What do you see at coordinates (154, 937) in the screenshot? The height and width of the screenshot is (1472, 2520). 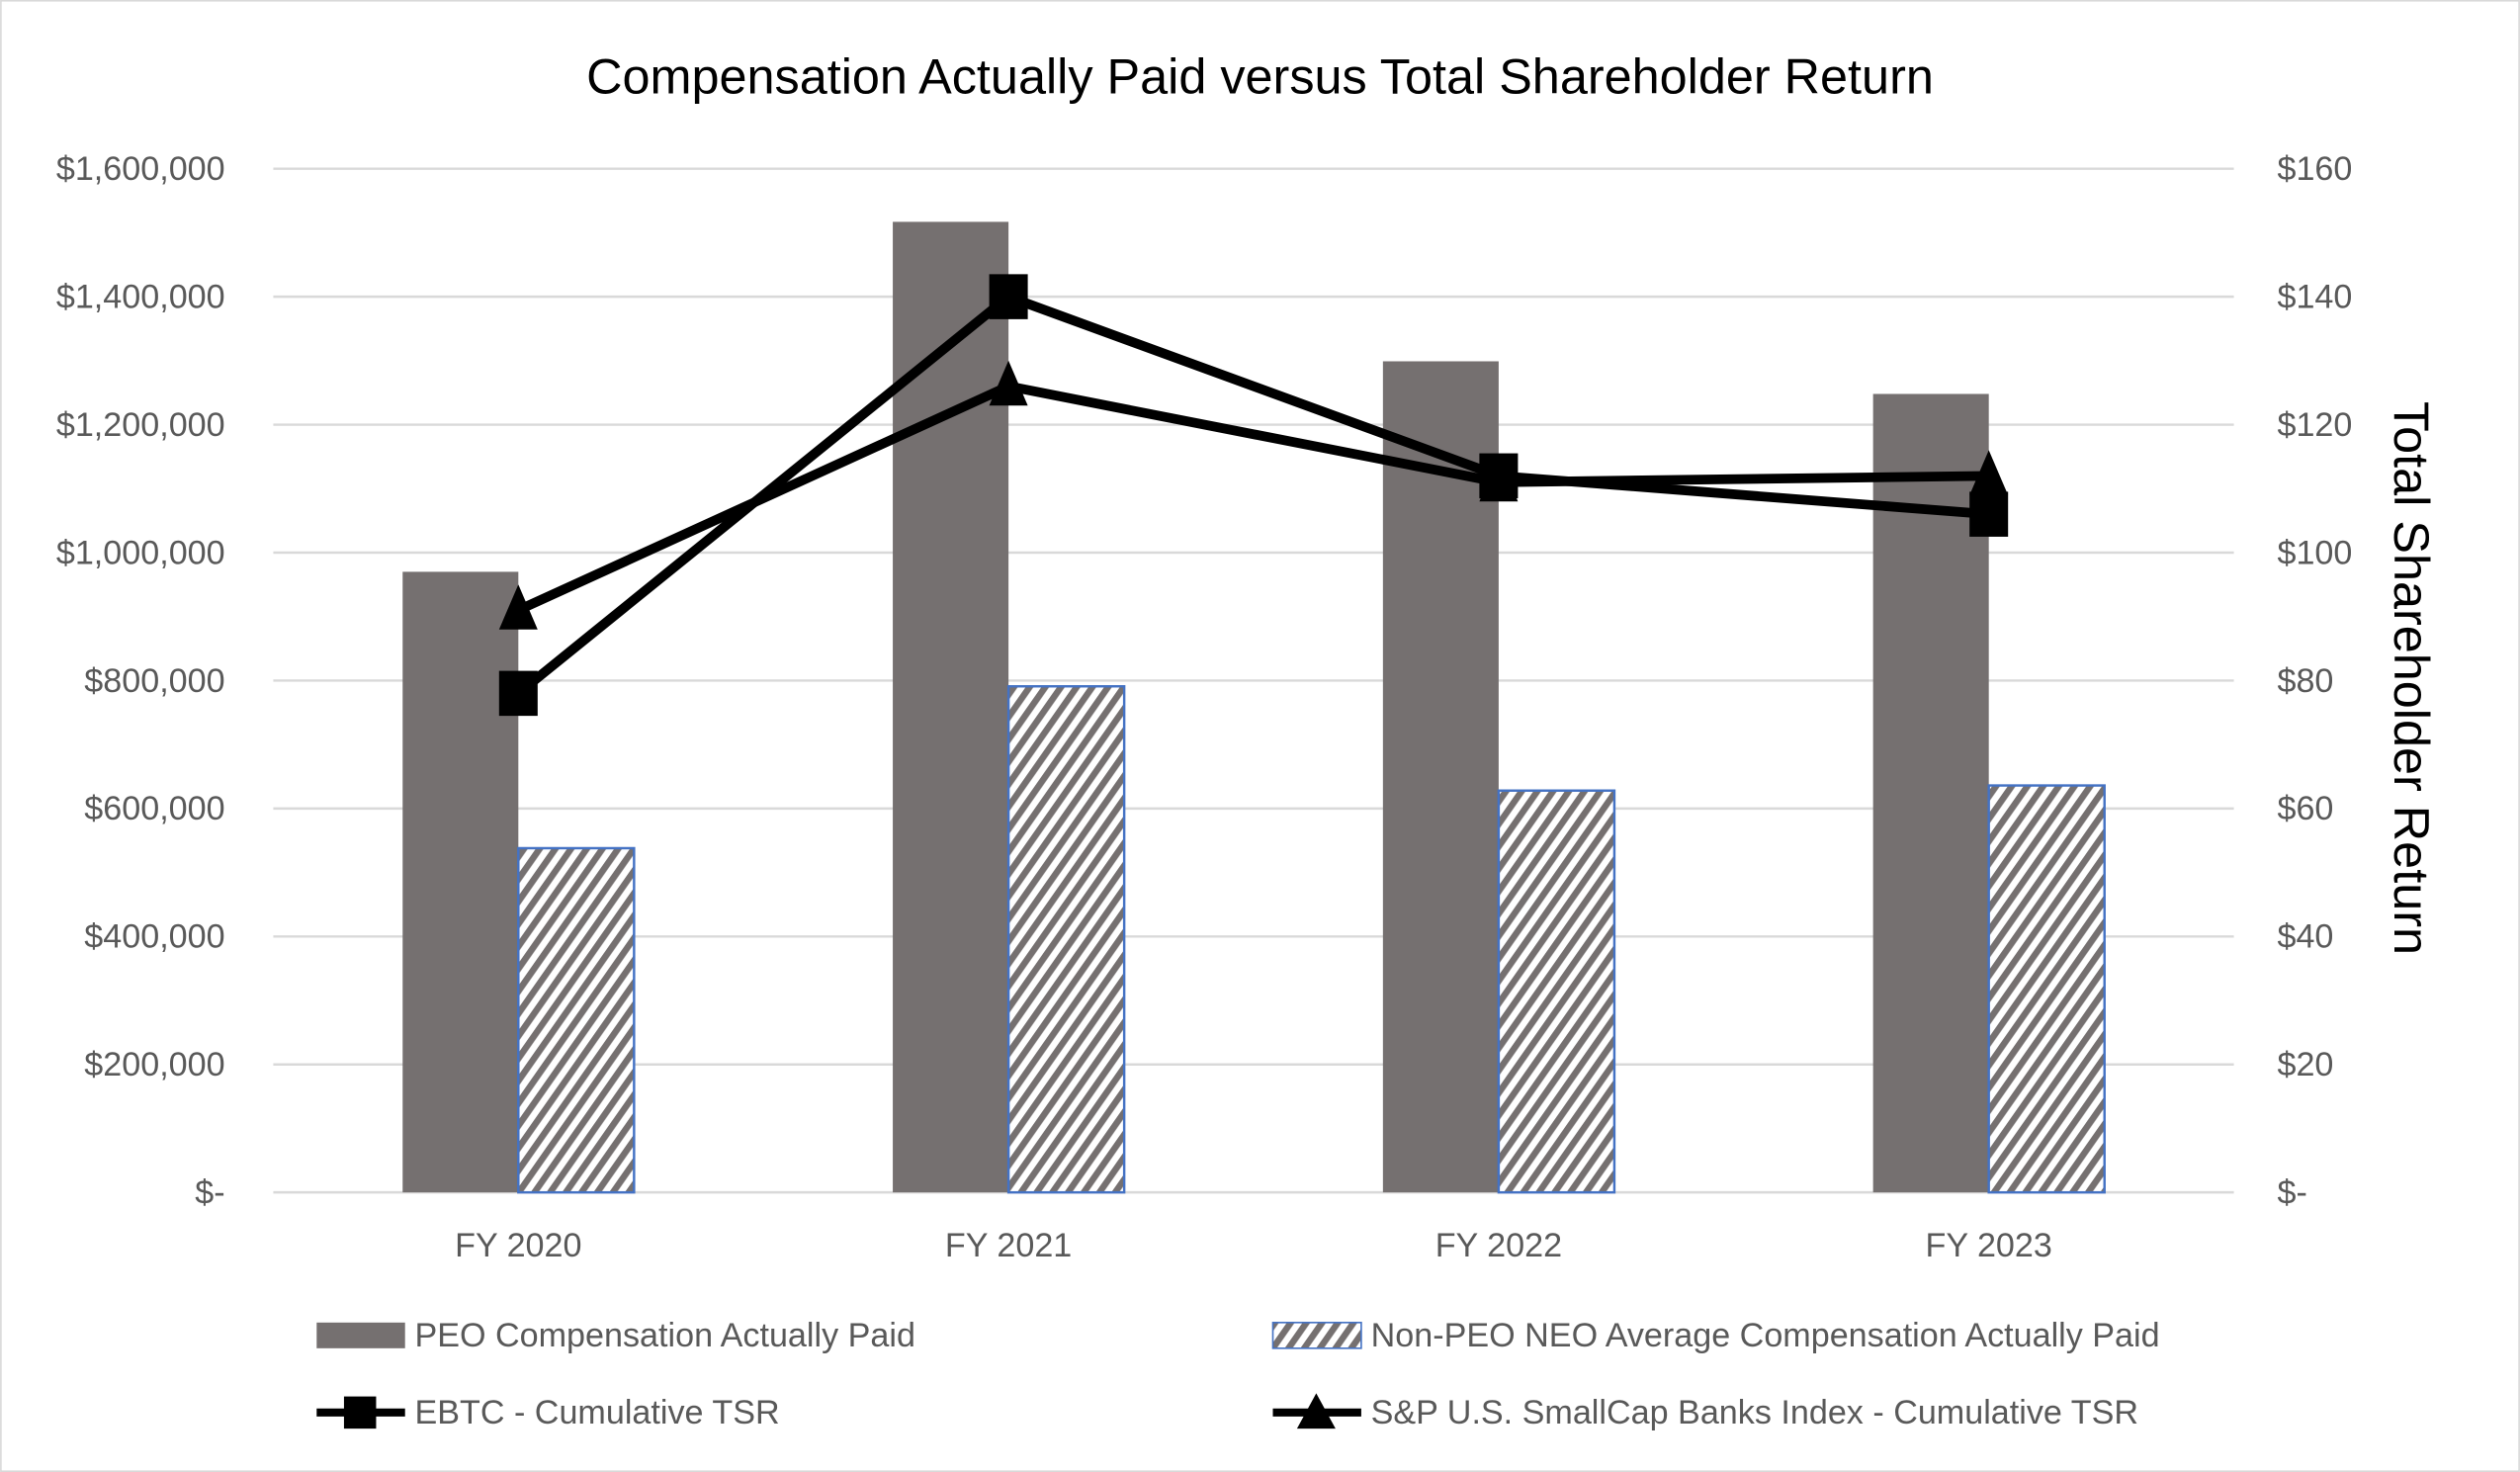 I see `left-tick-label: $400,000` at bounding box center [154, 937].